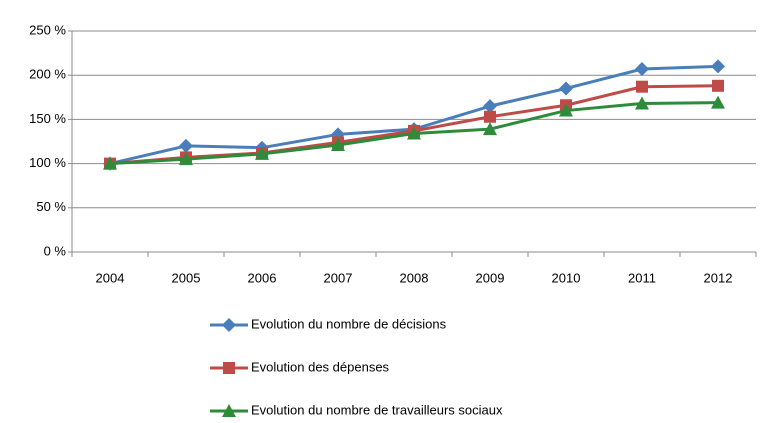 The width and height of the screenshot is (768, 423). I want to click on y-tick-label: 150 %, so click(47, 118).